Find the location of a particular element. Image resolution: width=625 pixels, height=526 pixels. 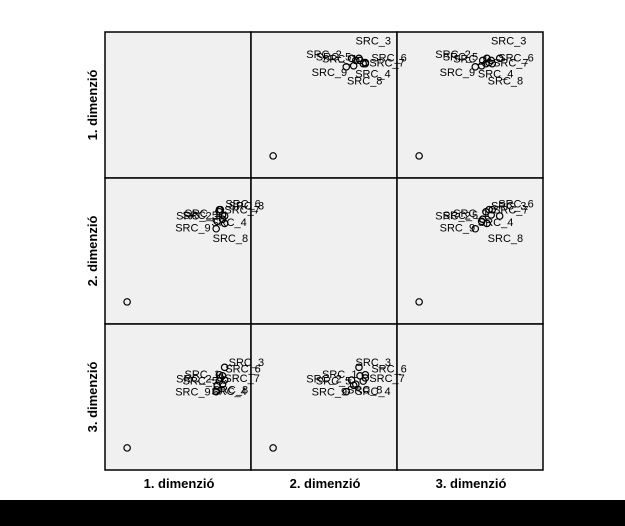

point-label-src_7-r3c1: SRC_7 is located at coordinates (241, 379).